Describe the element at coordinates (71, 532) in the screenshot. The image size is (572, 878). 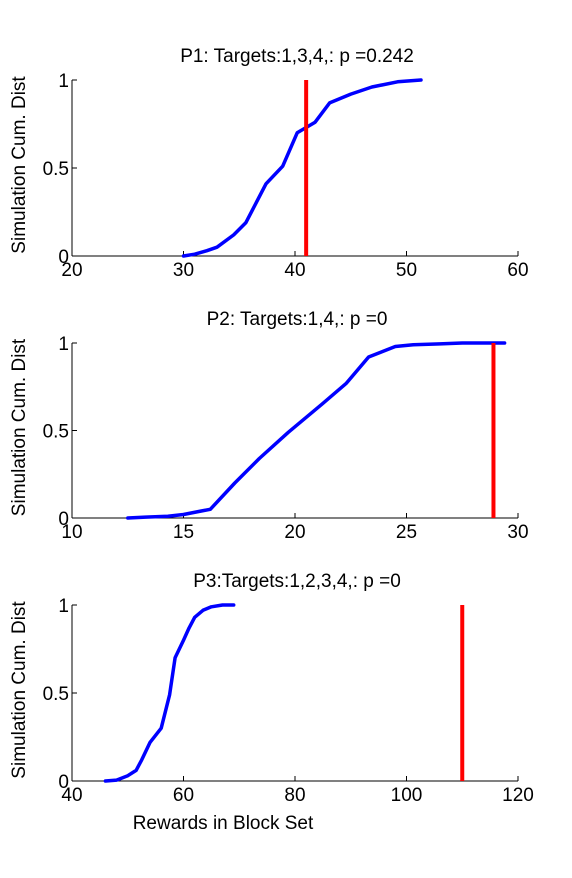
I see `x-tick-label: 10` at that location.